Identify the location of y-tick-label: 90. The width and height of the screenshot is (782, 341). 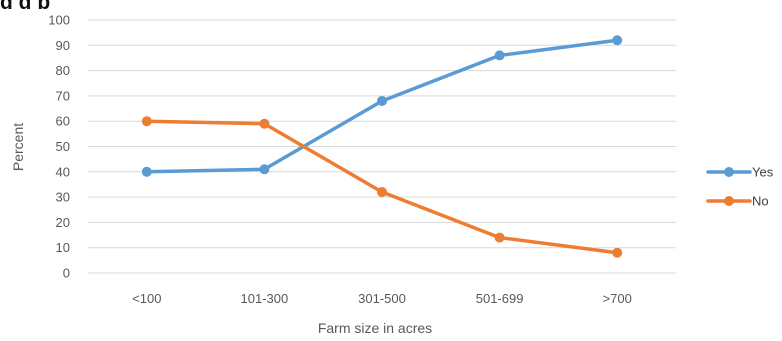
(63, 45).